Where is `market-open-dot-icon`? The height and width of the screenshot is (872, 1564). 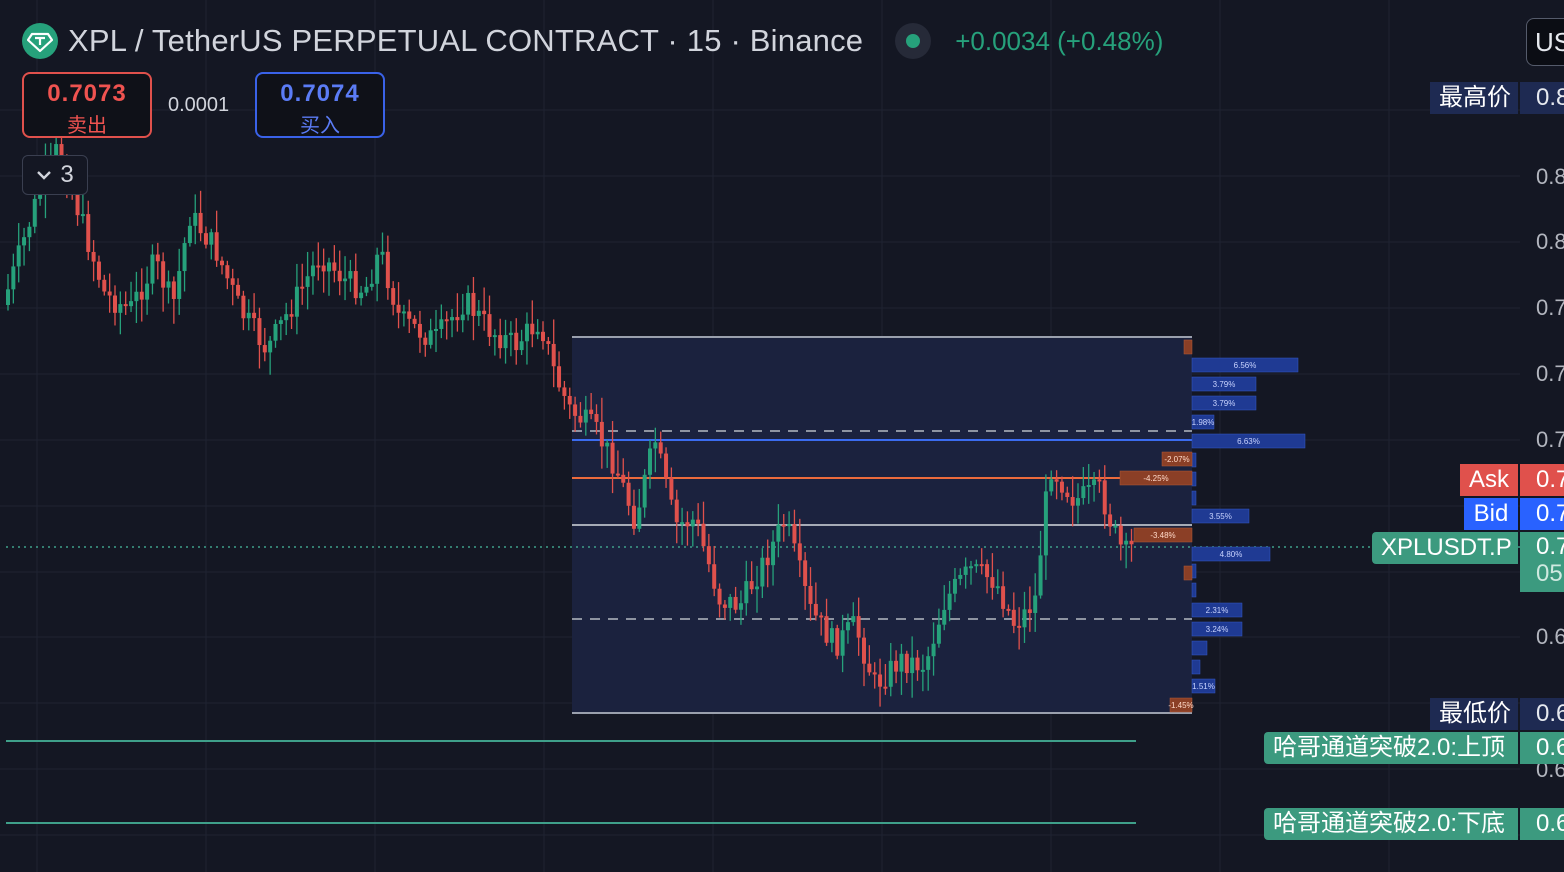 market-open-dot-icon is located at coordinates (913, 41).